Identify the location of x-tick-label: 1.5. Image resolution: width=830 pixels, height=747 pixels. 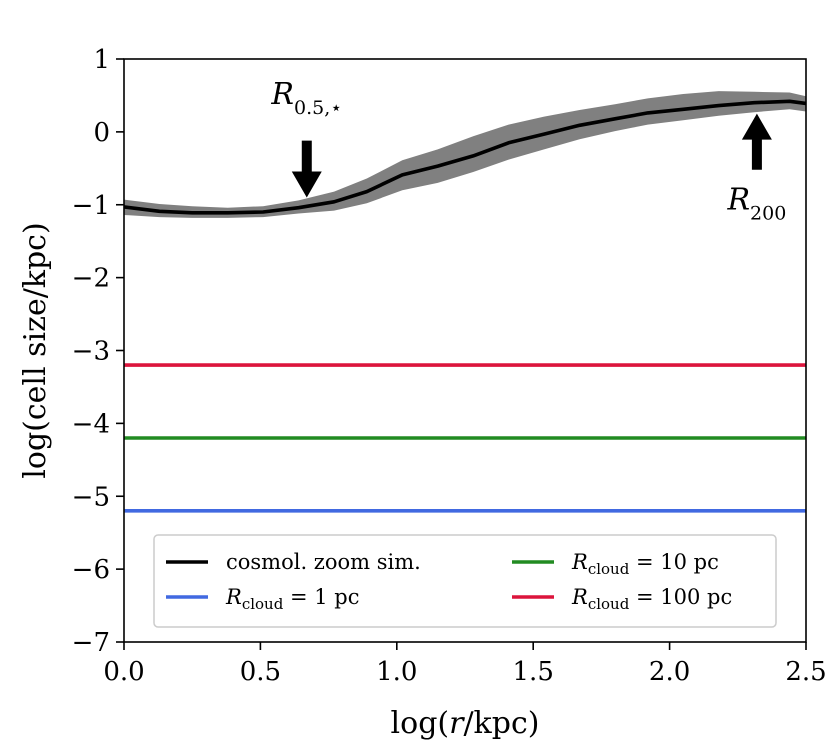
(533, 672).